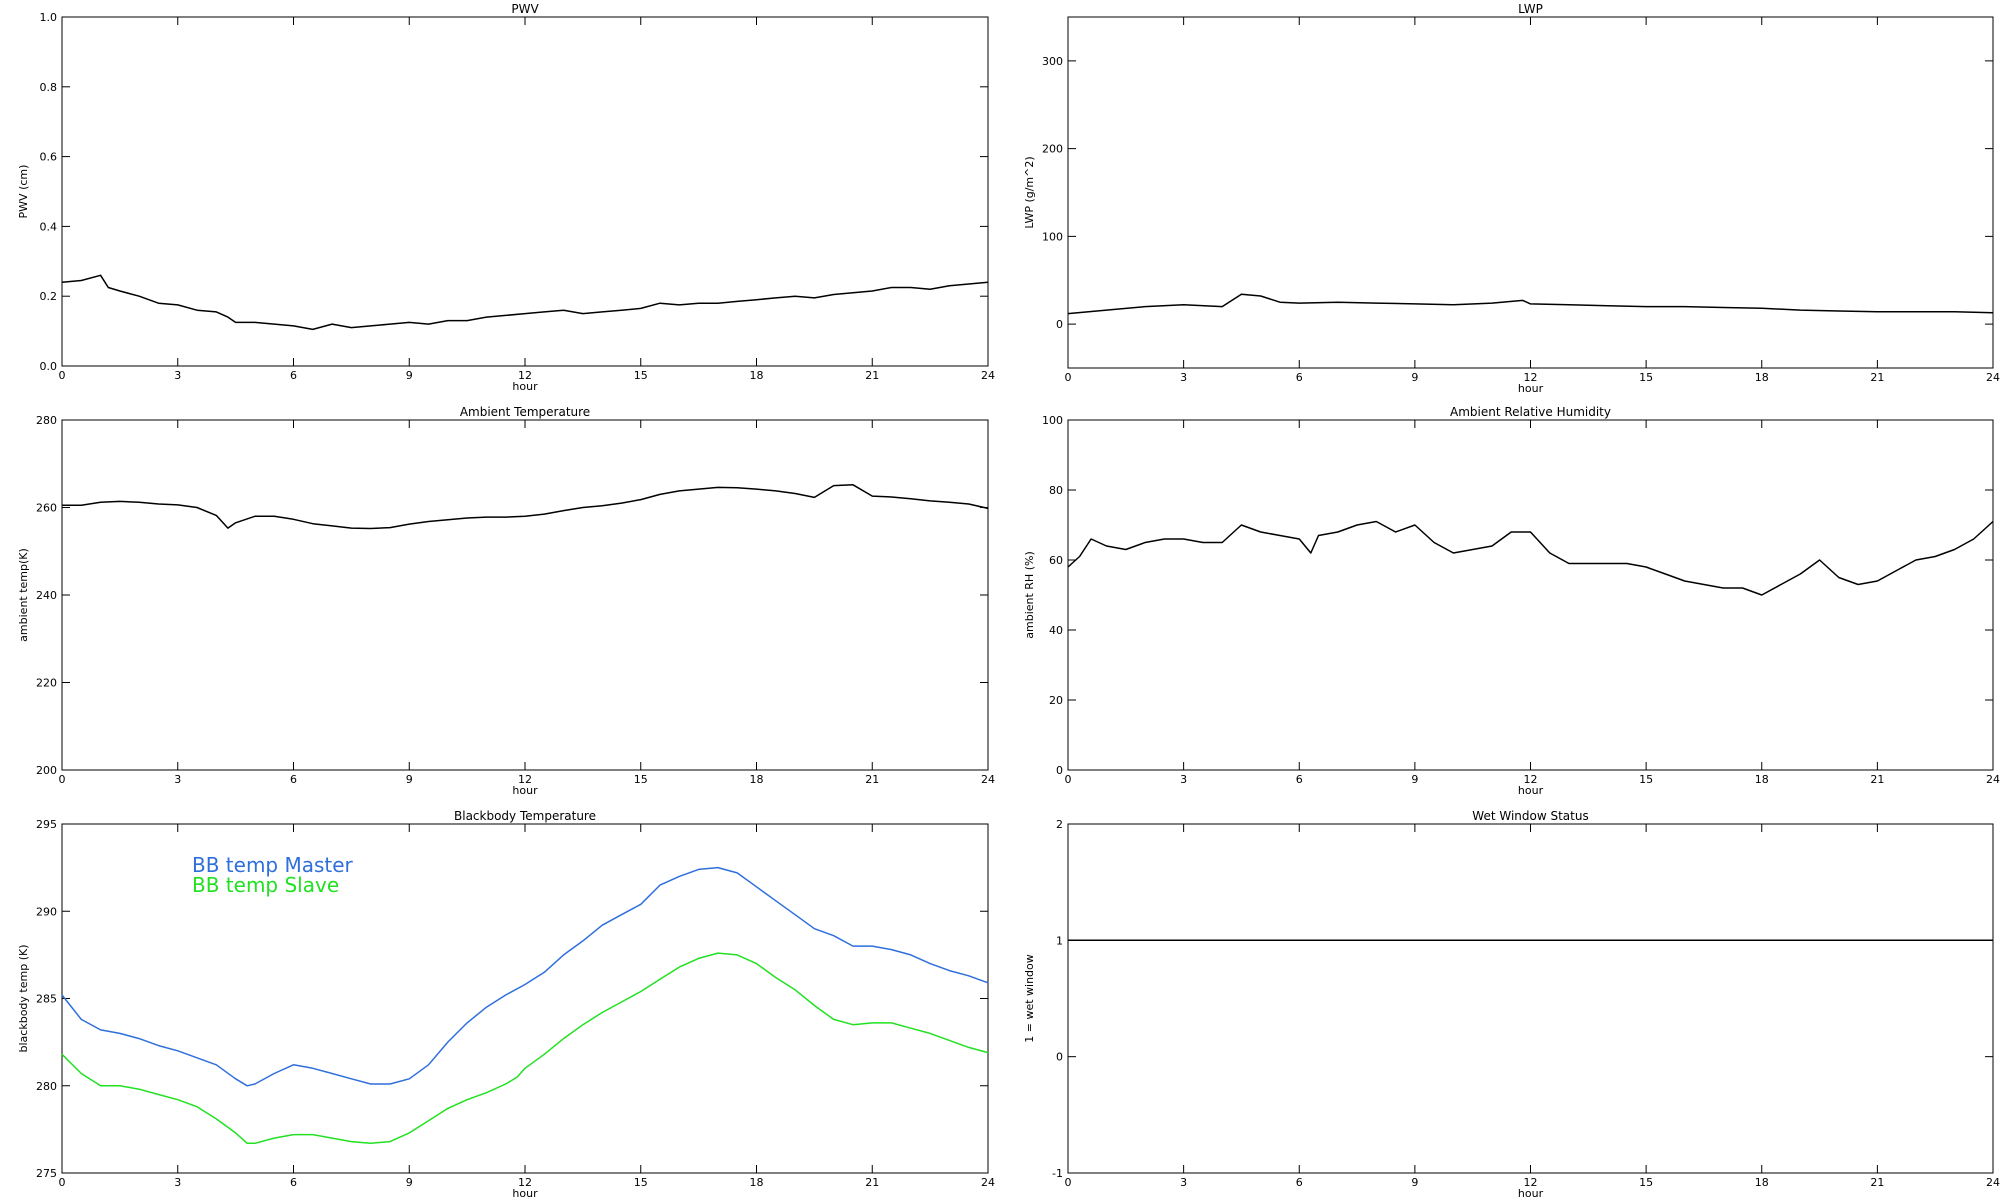  I want to click on legend-entry: BB temp Master, so click(273, 865).